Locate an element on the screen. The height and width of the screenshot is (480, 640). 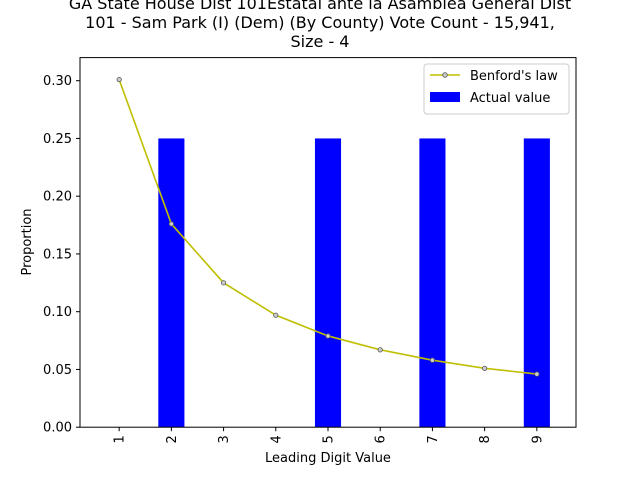
x-tick-label: 8 is located at coordinates (485, 439).